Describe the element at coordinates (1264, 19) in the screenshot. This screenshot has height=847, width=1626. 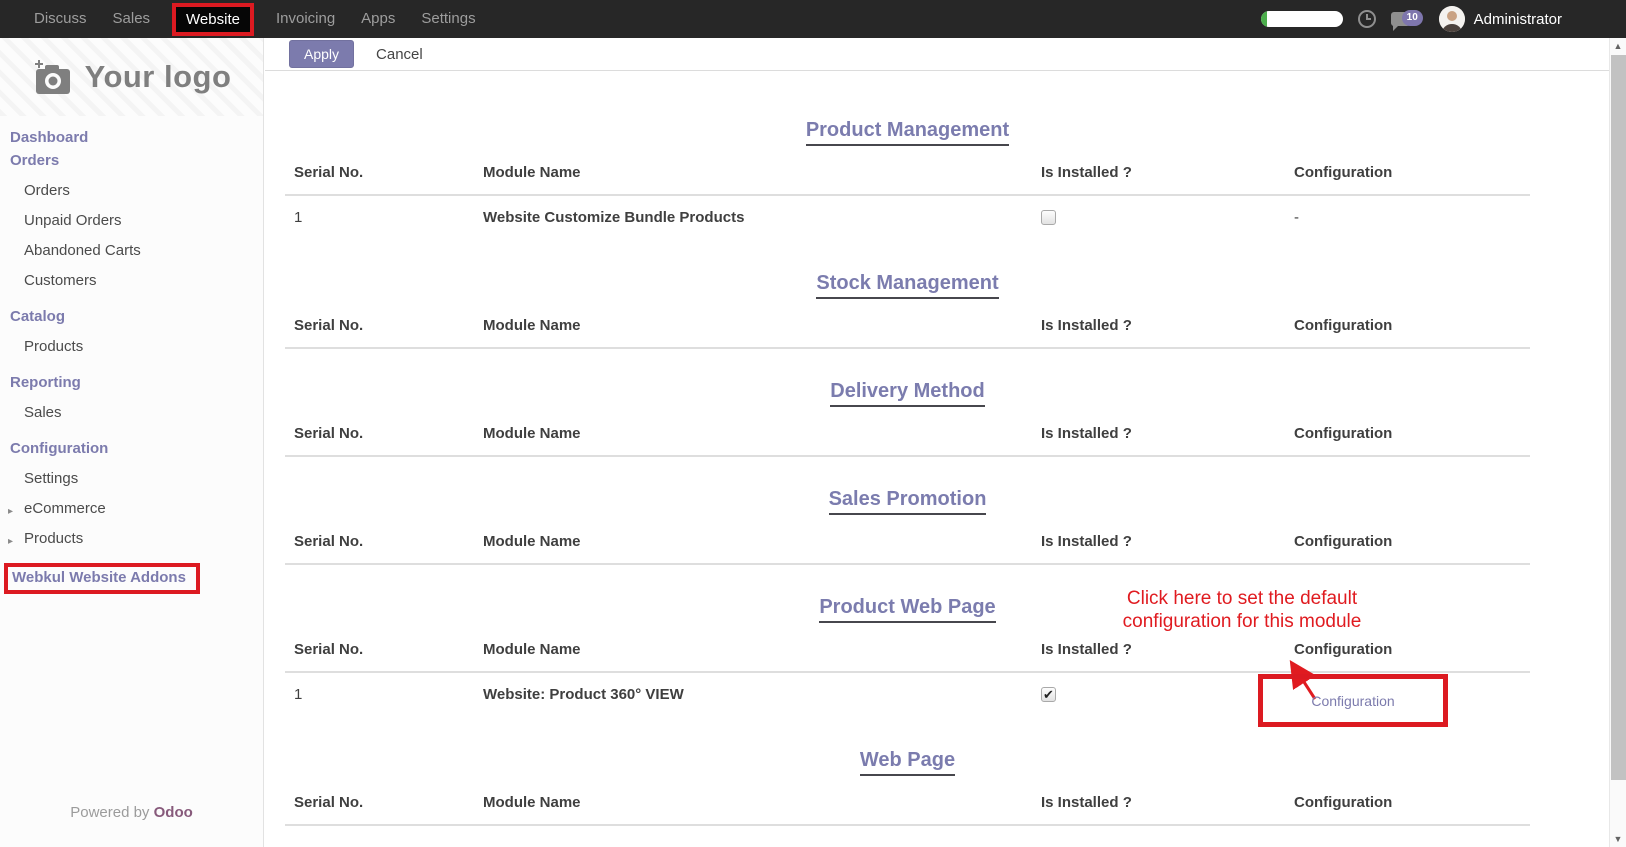
I see `planner-progress-fill` at that location.